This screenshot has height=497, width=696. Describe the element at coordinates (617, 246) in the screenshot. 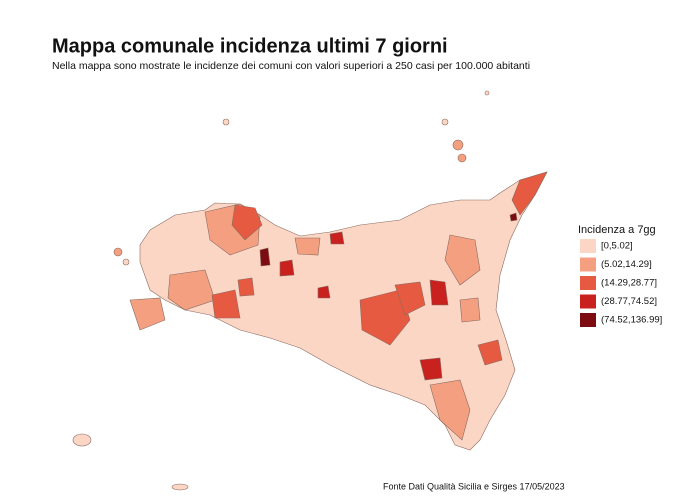

I see `legend-label: [0,5.02]` at that location.